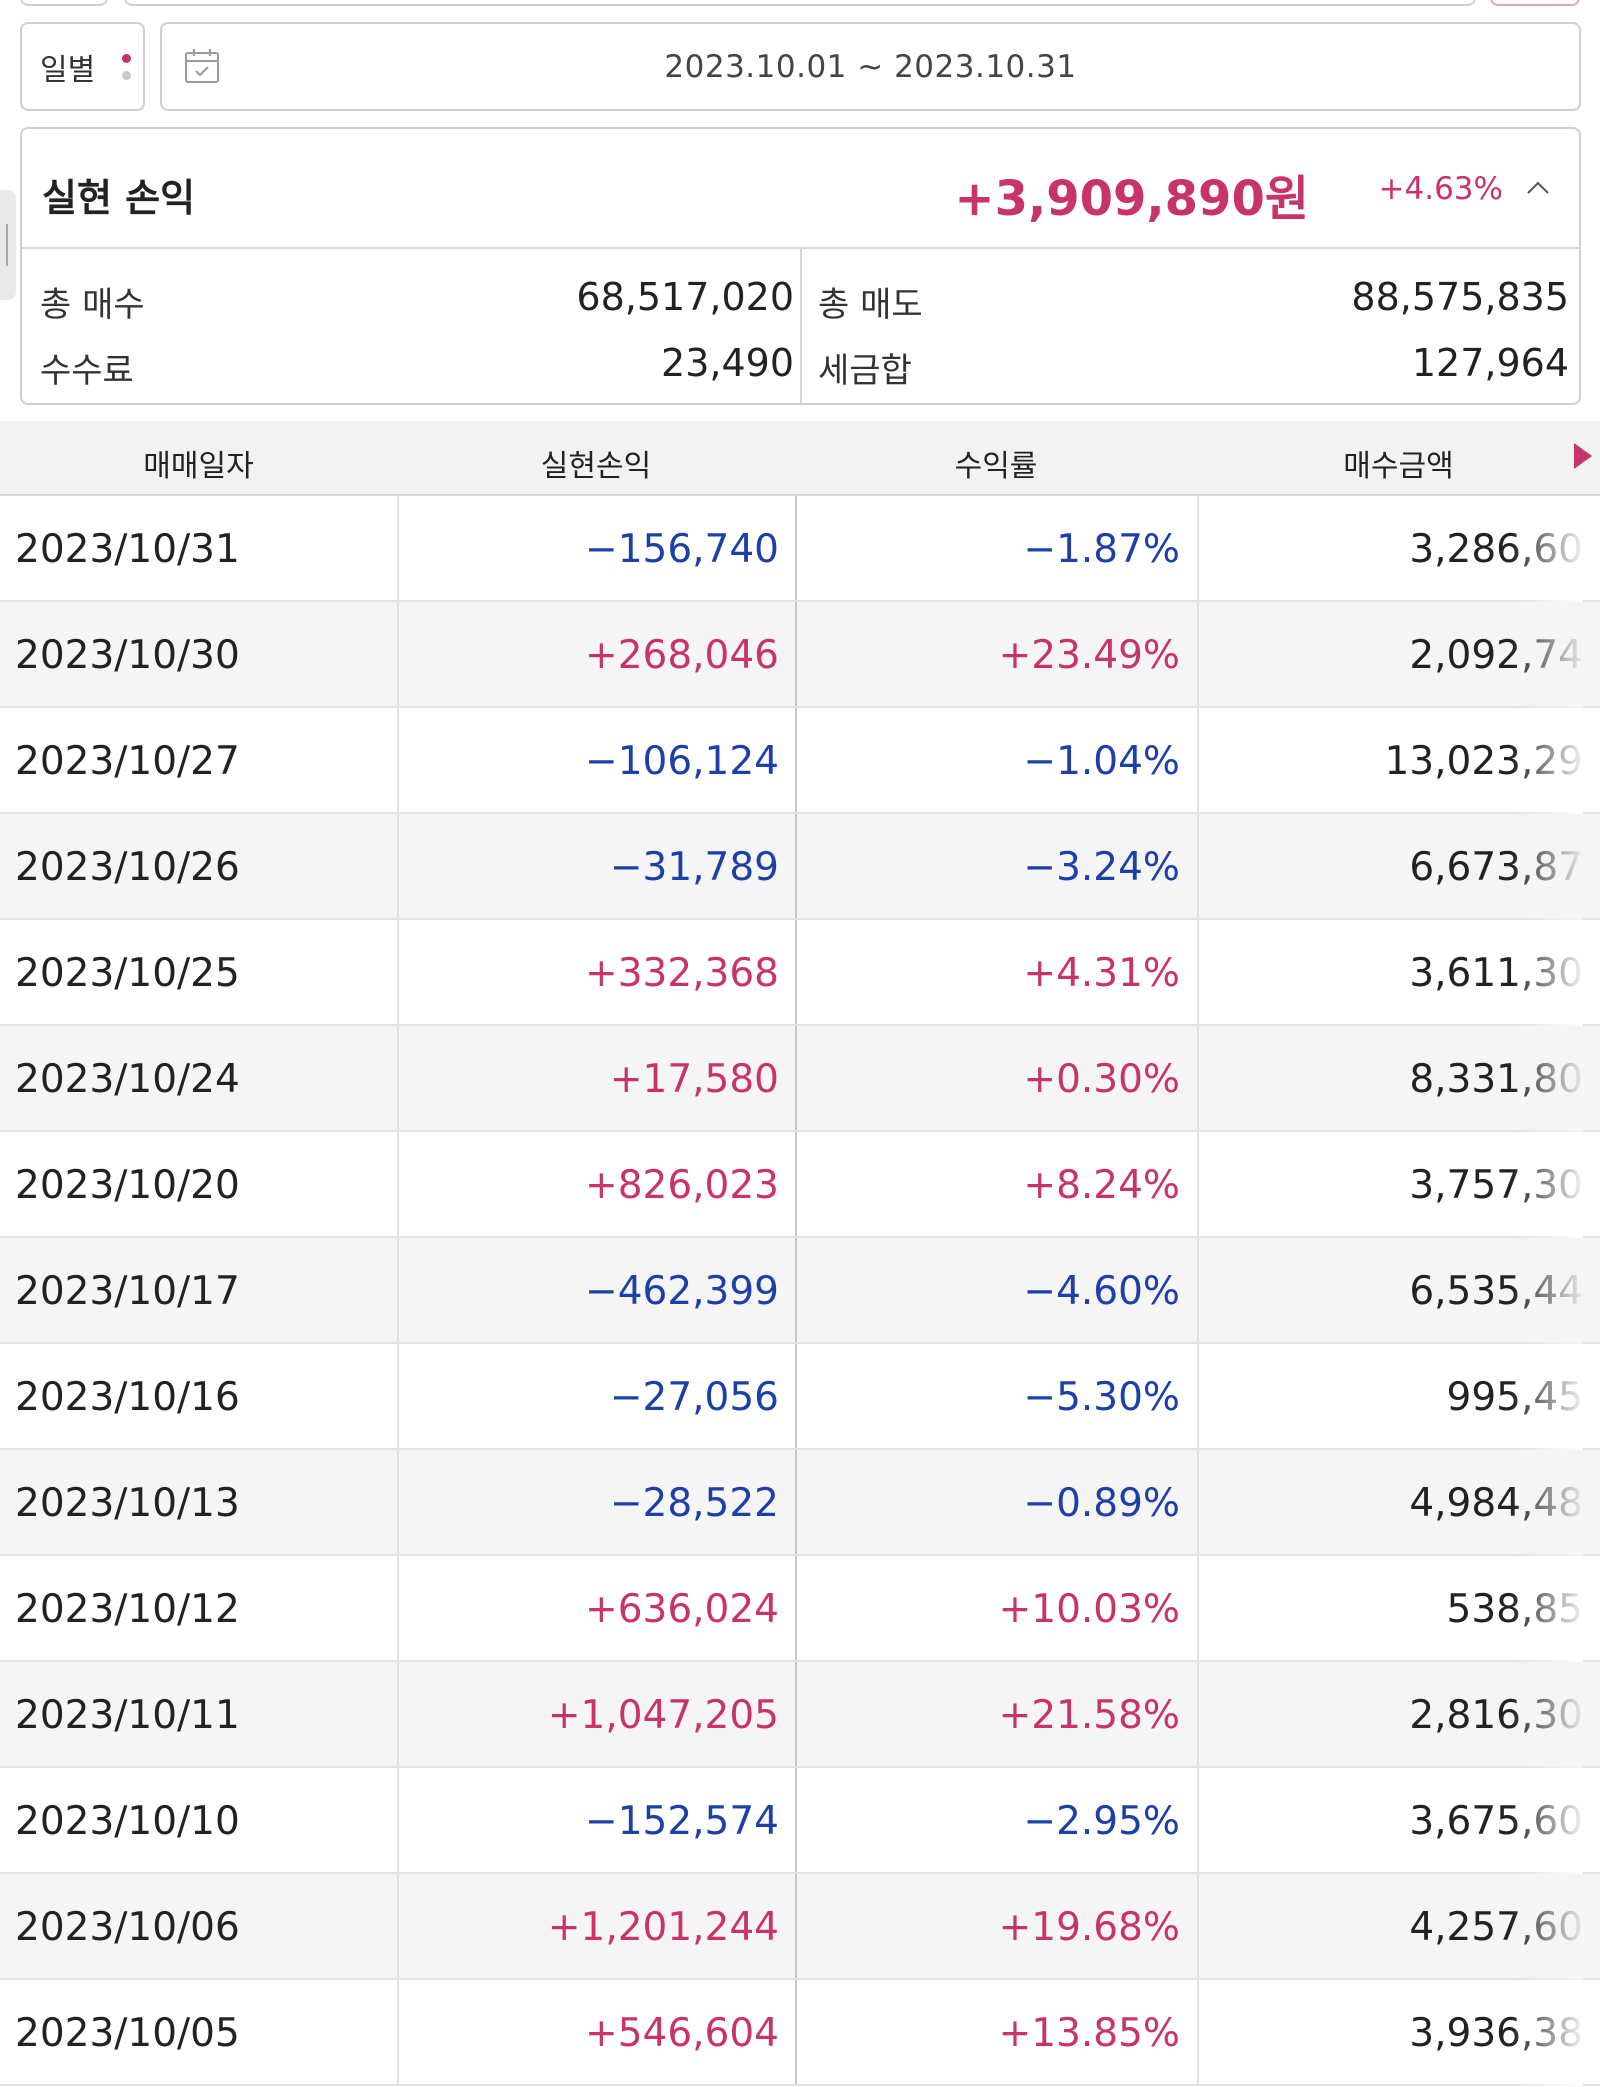  I want to click on return-rate-cell: +23.49%, so click(987, 655).